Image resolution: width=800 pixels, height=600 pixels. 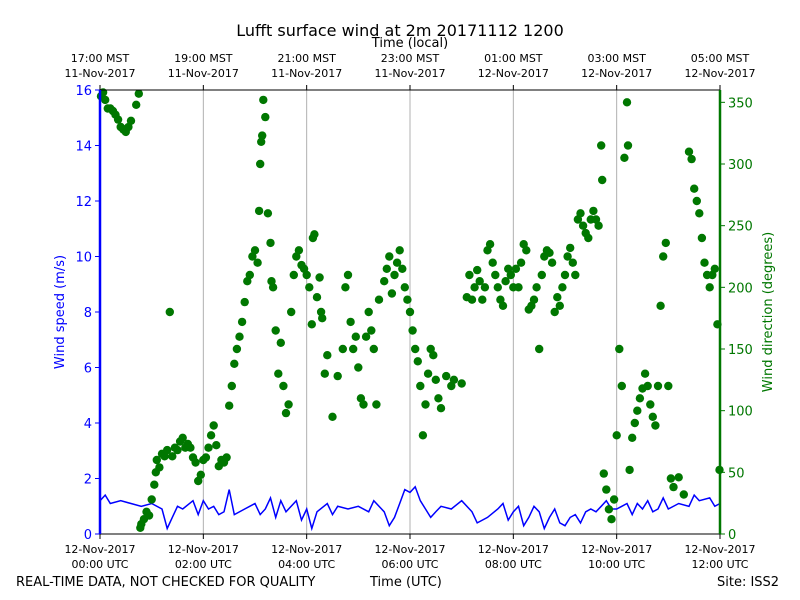 I want to click on site-label: Site: ISS2, so click(x=748, y=582).